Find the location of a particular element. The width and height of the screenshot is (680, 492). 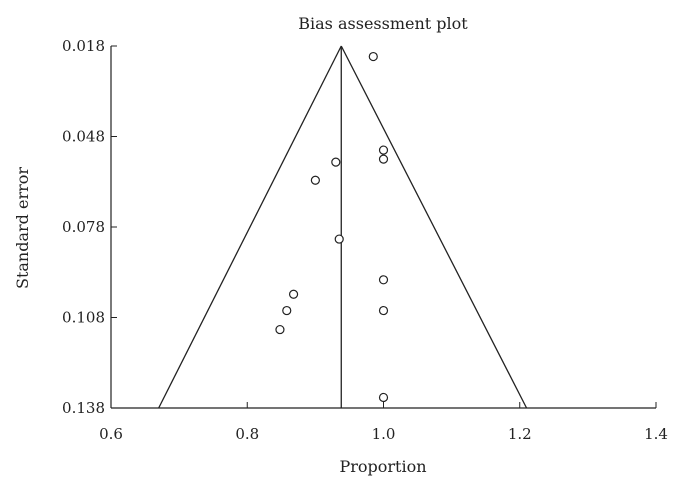

y-tick-label: 0.018 is located at coordinates (83, 46).